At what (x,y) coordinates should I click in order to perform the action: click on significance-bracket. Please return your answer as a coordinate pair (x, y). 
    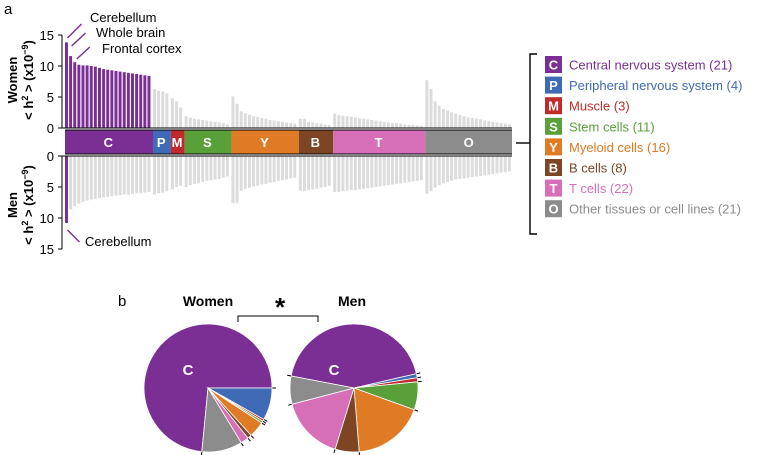
    Looking at the image, I should click on (278, 318).